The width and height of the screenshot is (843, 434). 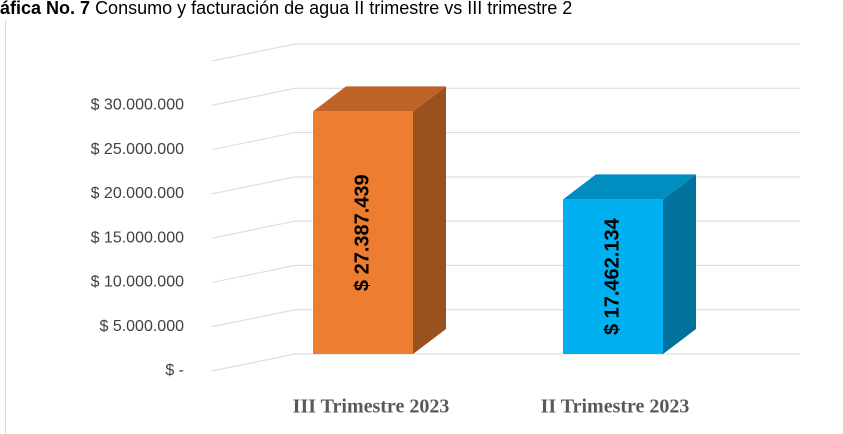 I want to click on y-tick-label: $ 10.000.000, so click(x=138, y=282).